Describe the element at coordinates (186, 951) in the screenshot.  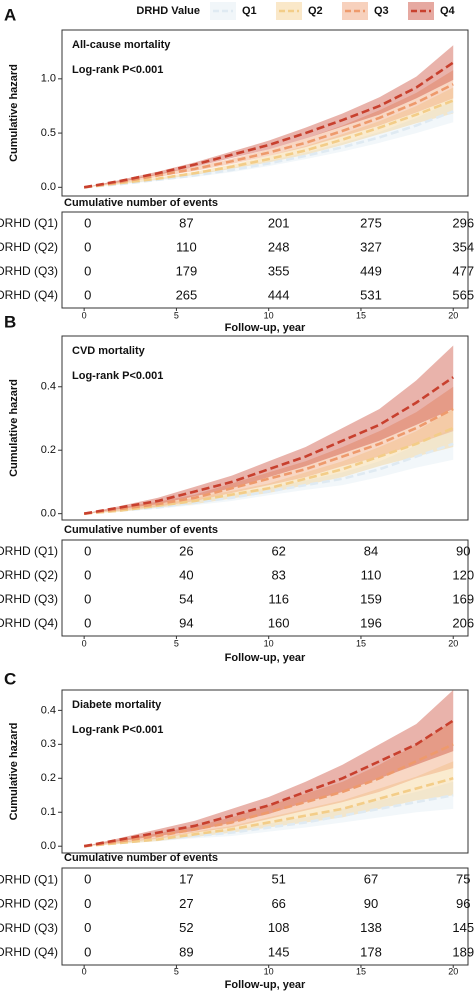
I see `table-count: 89` at that location.